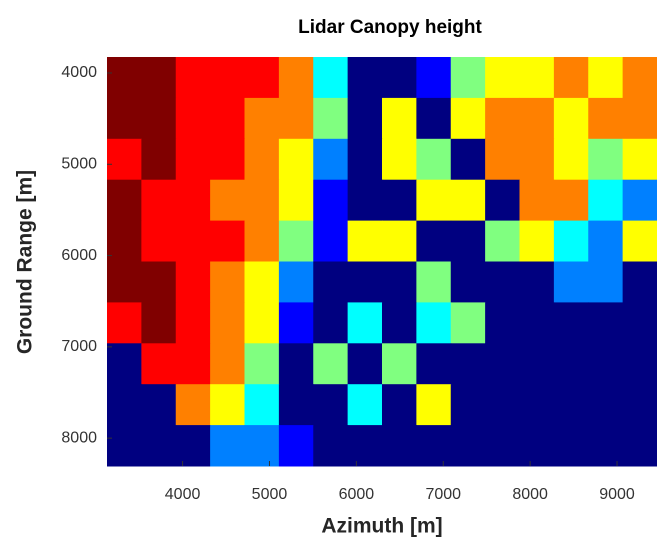 The height and width of the screenshot is (548, 657). I want to click on x-tick-label: 9000, so click(617, 494).